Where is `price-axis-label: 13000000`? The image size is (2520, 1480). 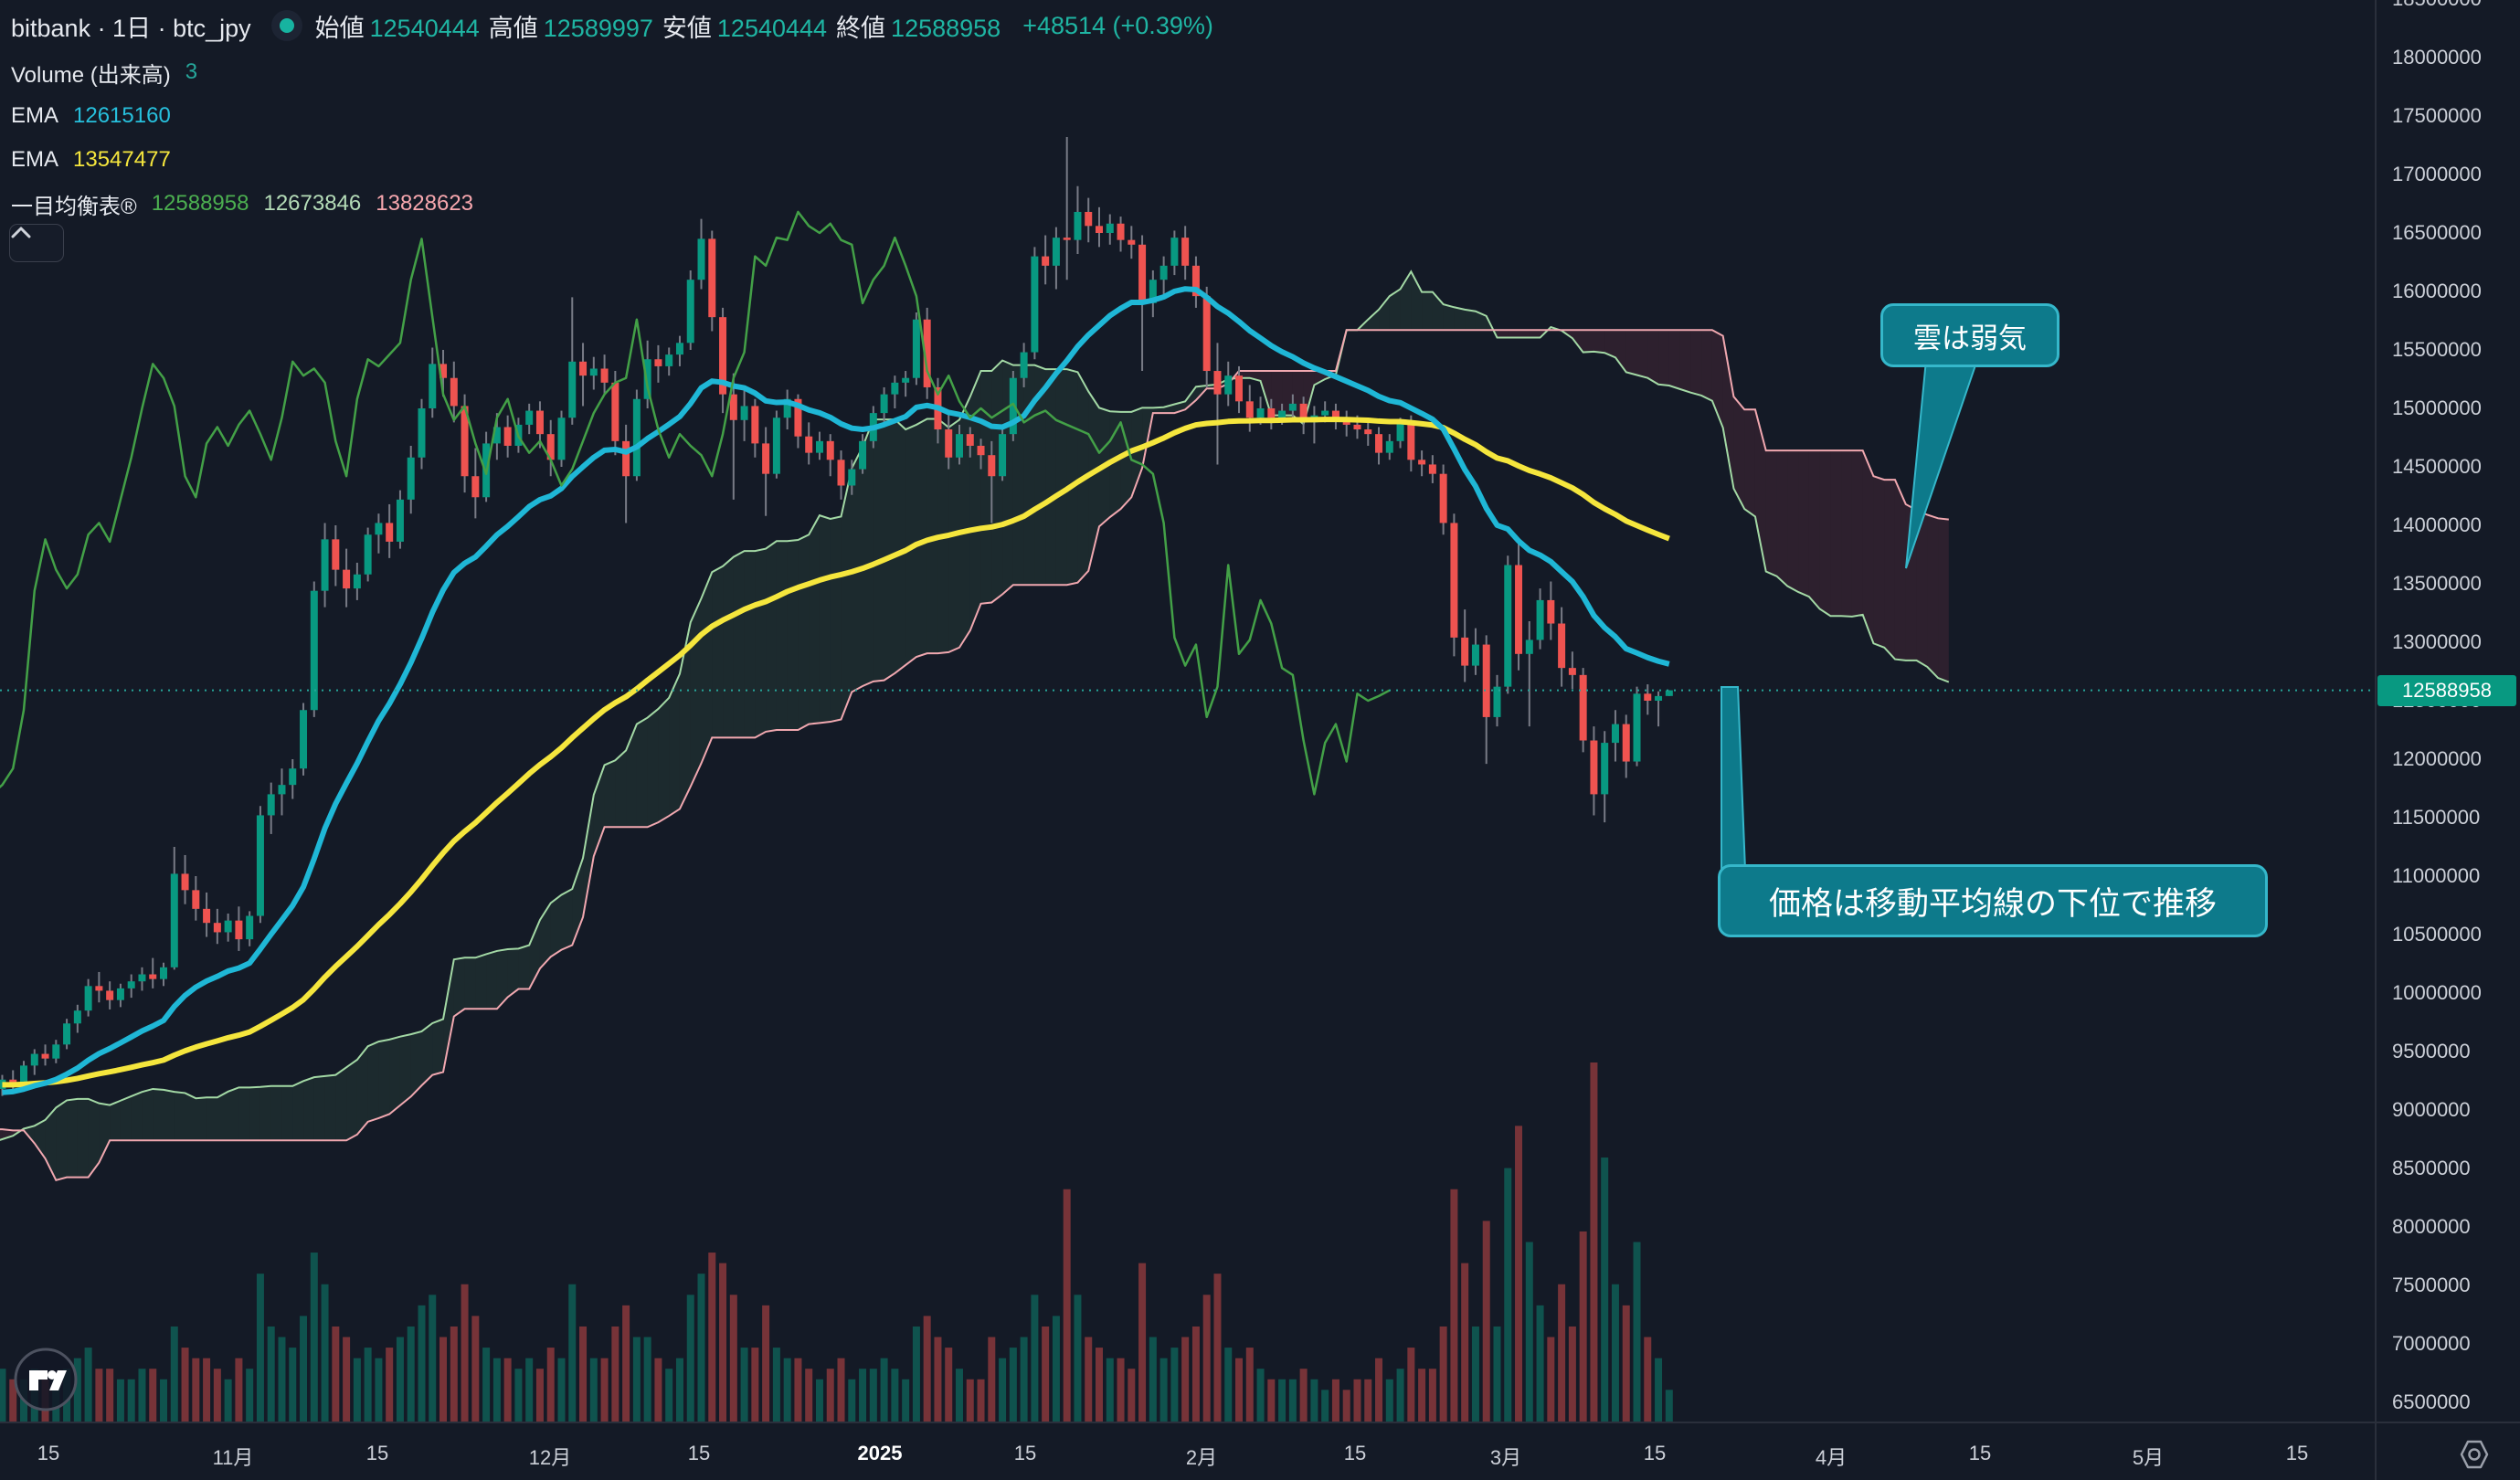
price-axis-label: 13000000 is located at coordinates (2437, 641).